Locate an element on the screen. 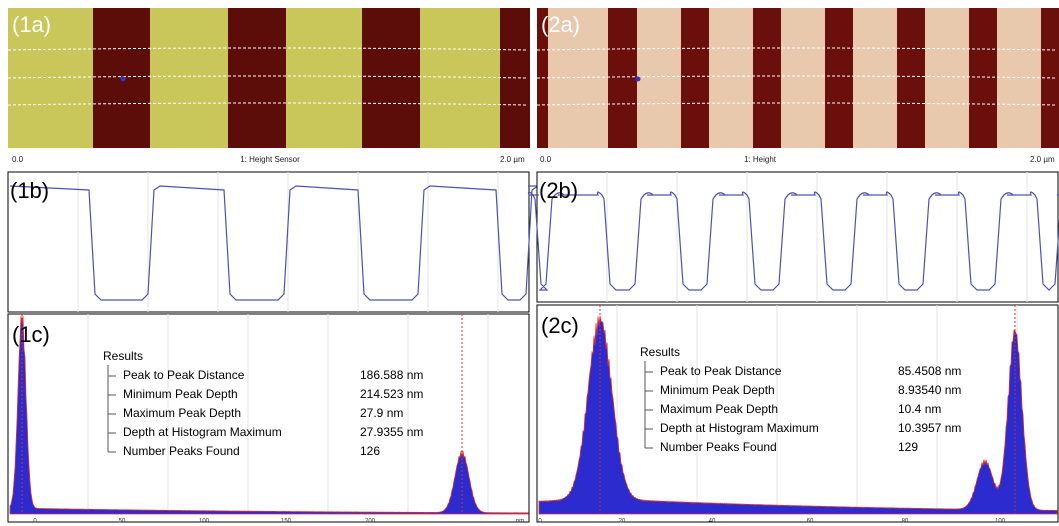 The width and height of the screenshot is (1059, 526). result-value: 186.588 nm is located at coordinates (391, 375).